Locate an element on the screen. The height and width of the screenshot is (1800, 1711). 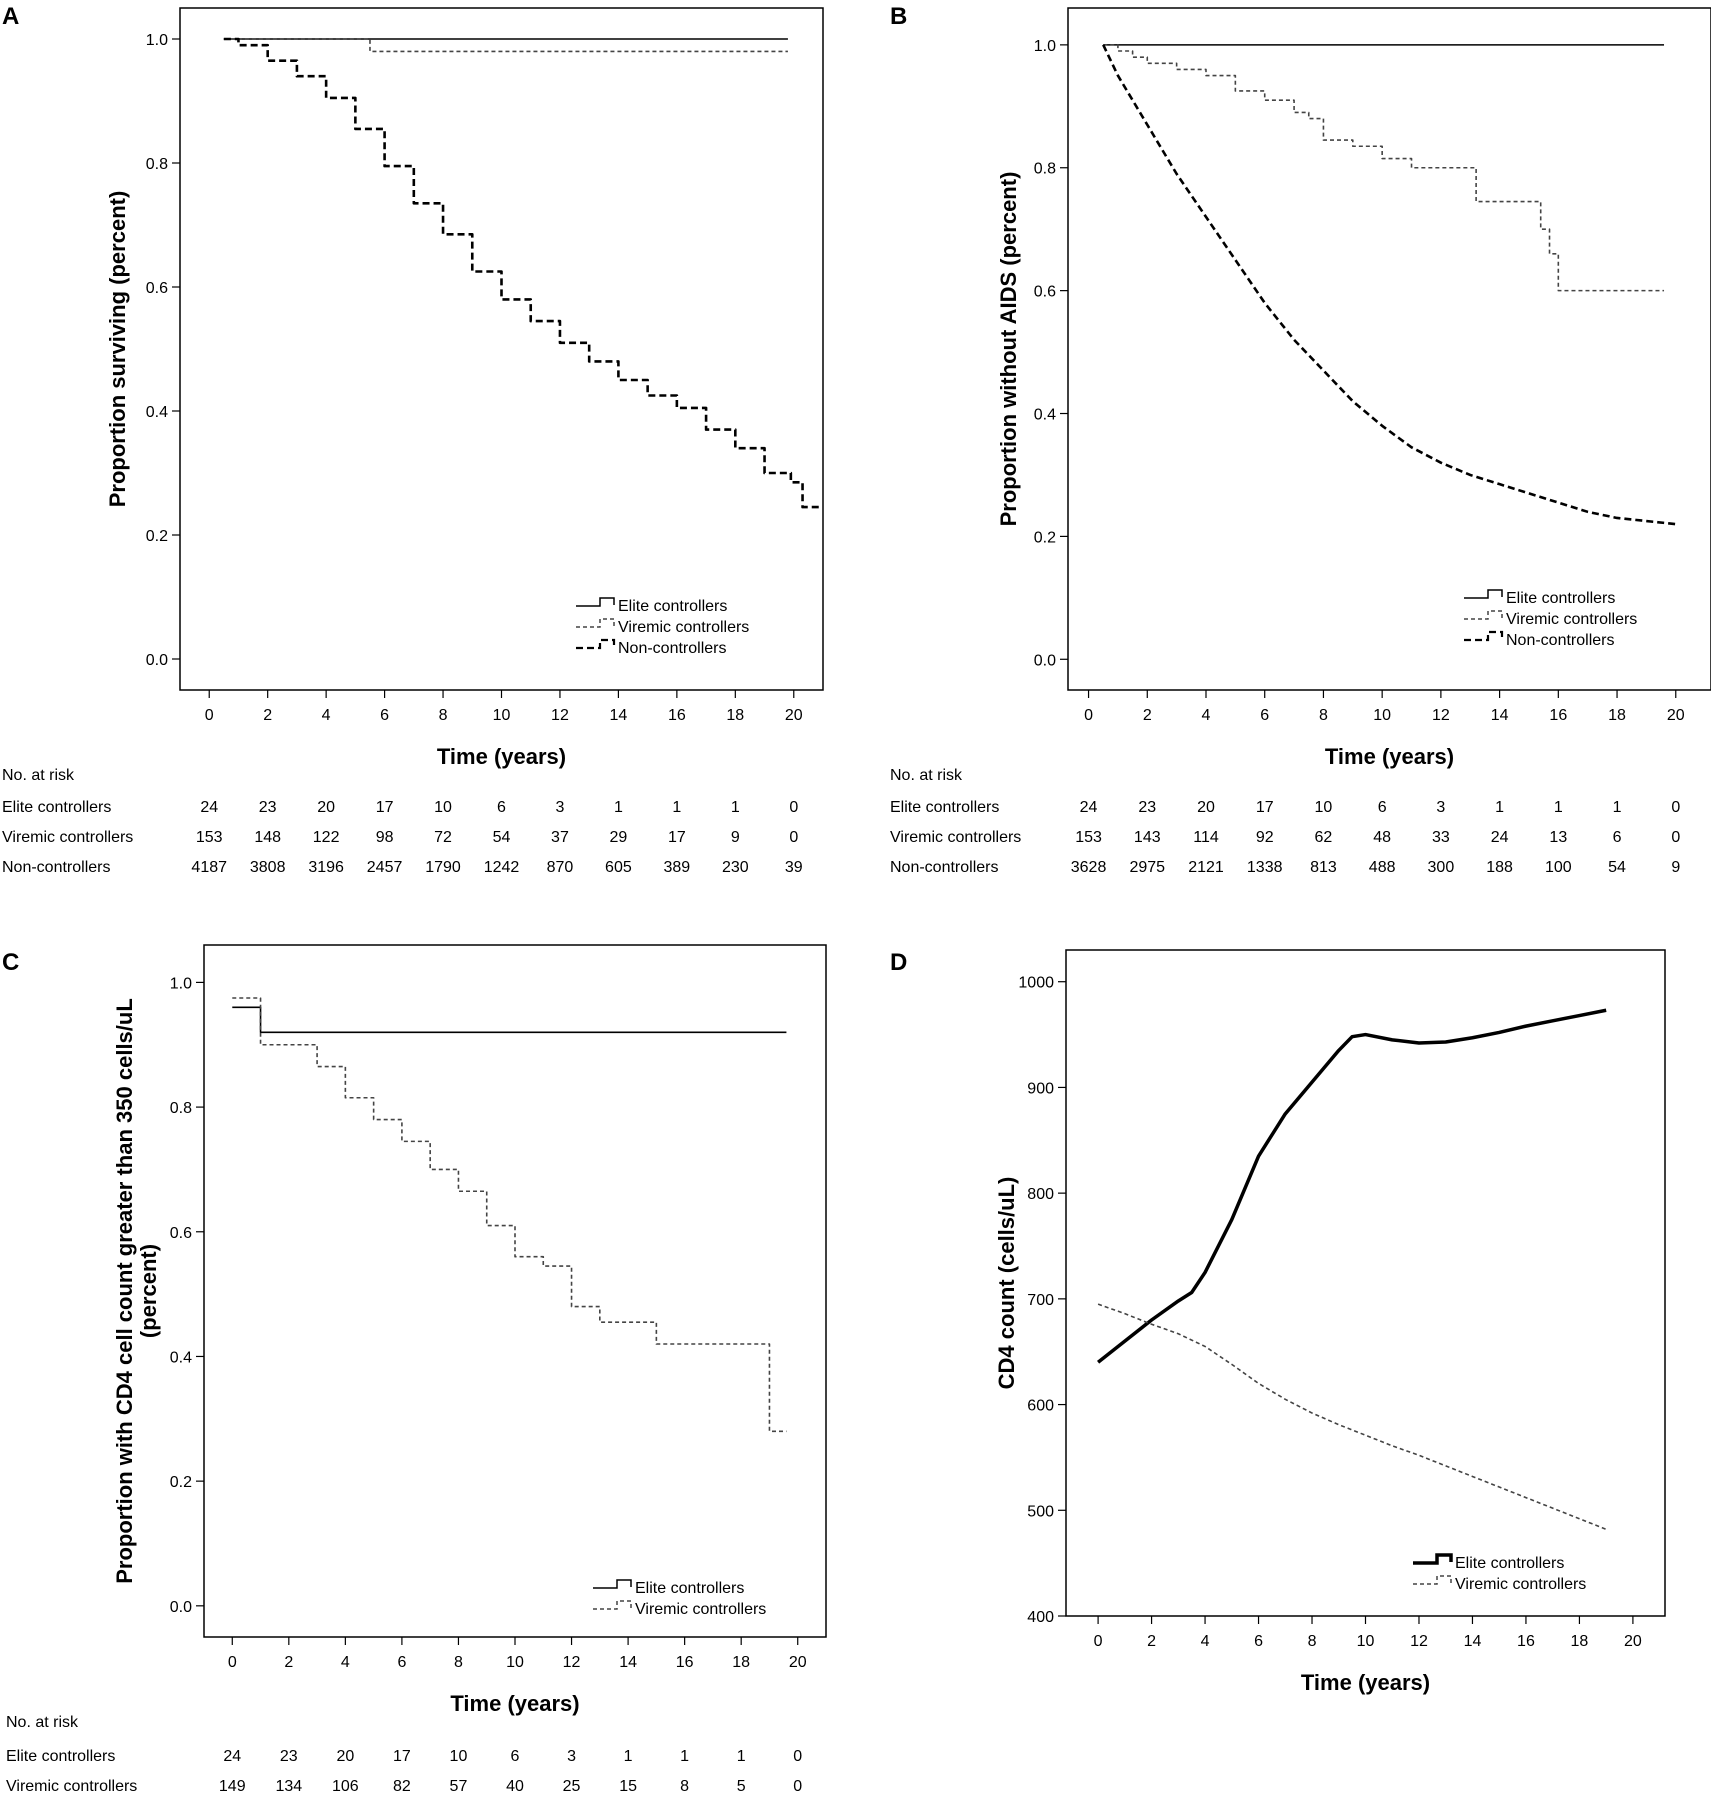
risk-value: 54 is located at coordinates (1617, 867).